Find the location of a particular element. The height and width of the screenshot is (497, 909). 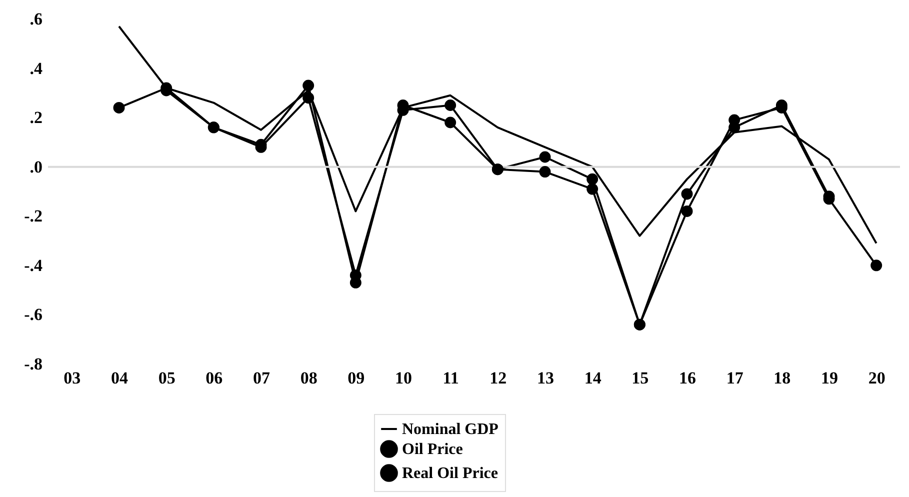

x-tick-label: 09 is located at coordinates (356, 378).